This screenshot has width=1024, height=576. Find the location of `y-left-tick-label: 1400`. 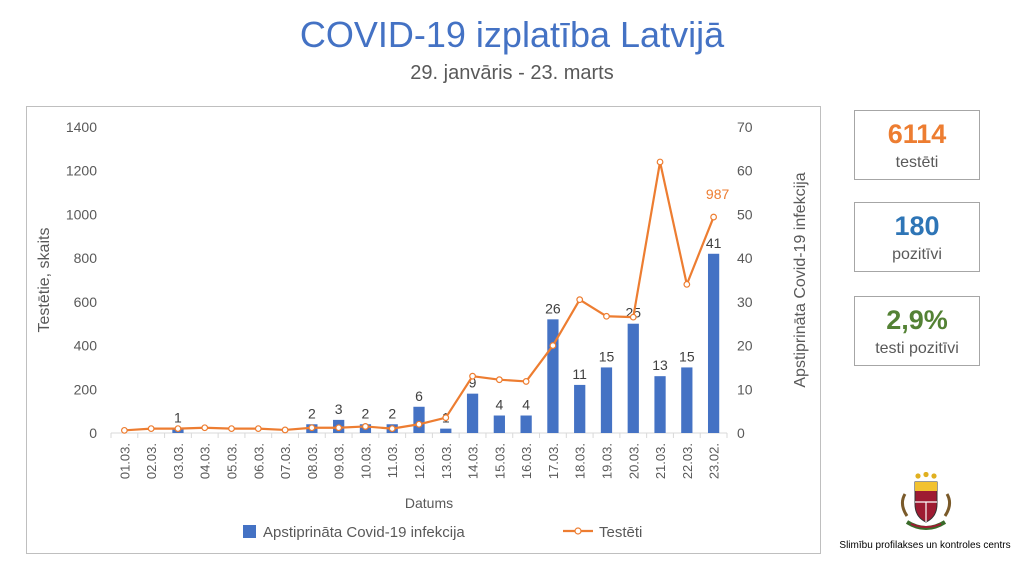

y-left-tick-label: 1400 is located at coordinates (81, 127).